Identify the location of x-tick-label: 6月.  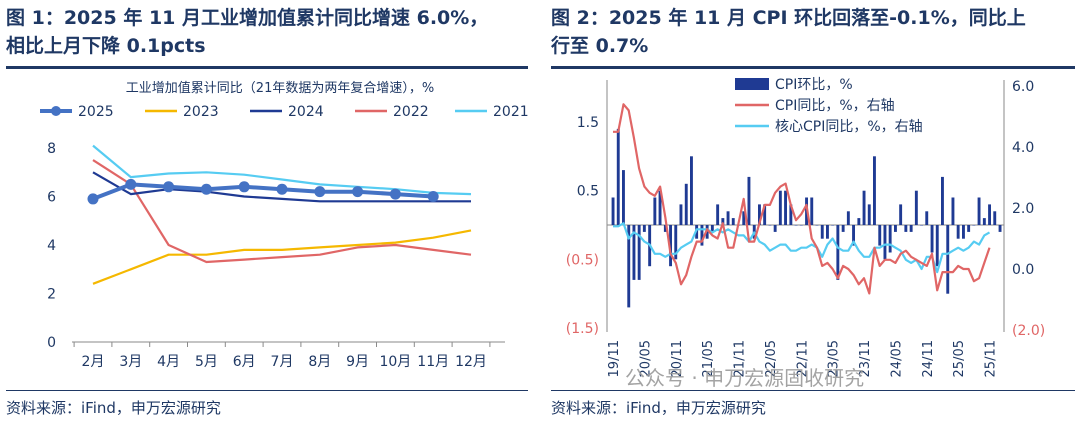
(244, 362).